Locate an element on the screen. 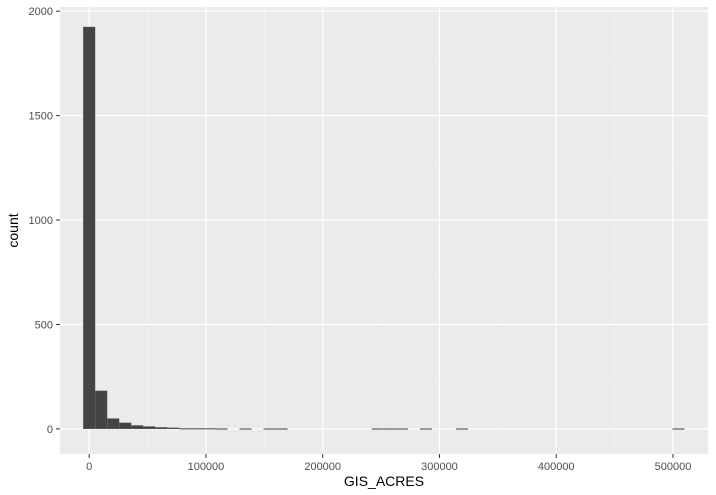  x-tick-label: 200000 is located at coordinates (322, 467).